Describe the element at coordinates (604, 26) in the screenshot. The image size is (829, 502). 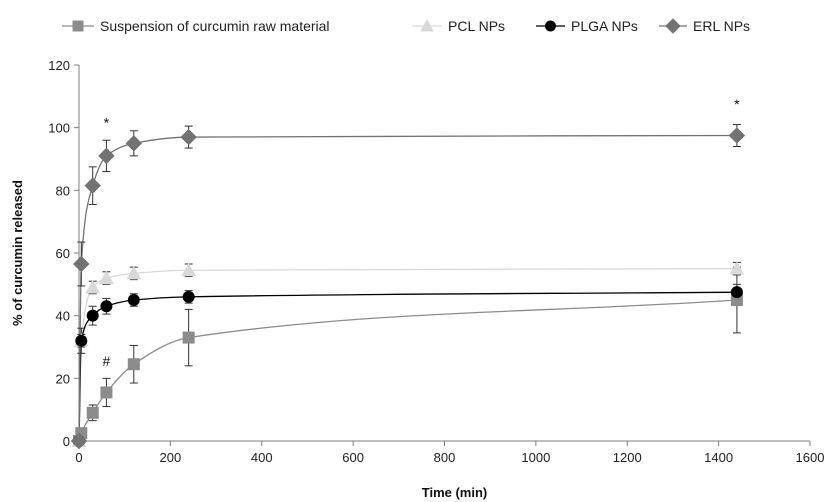
I see `legend-label: PLGA NPs` at that location.